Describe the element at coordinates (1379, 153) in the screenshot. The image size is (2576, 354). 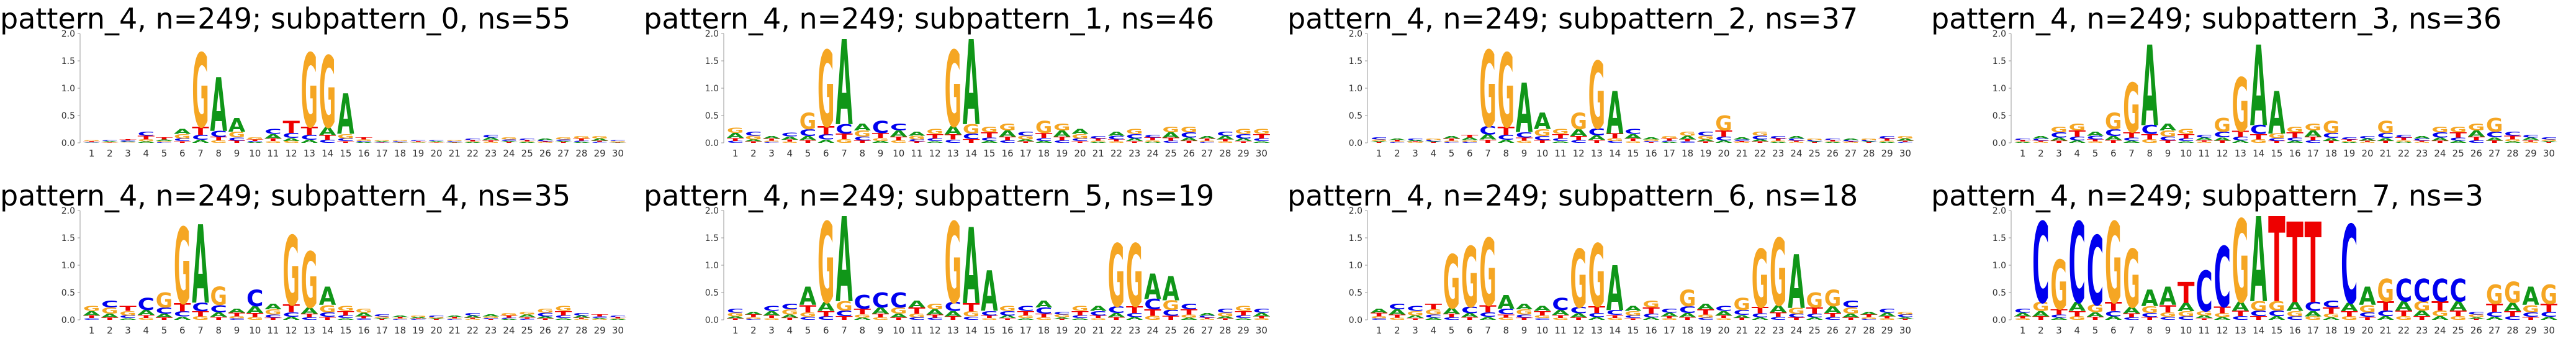
I see `x-tick-label: 1` at that location.